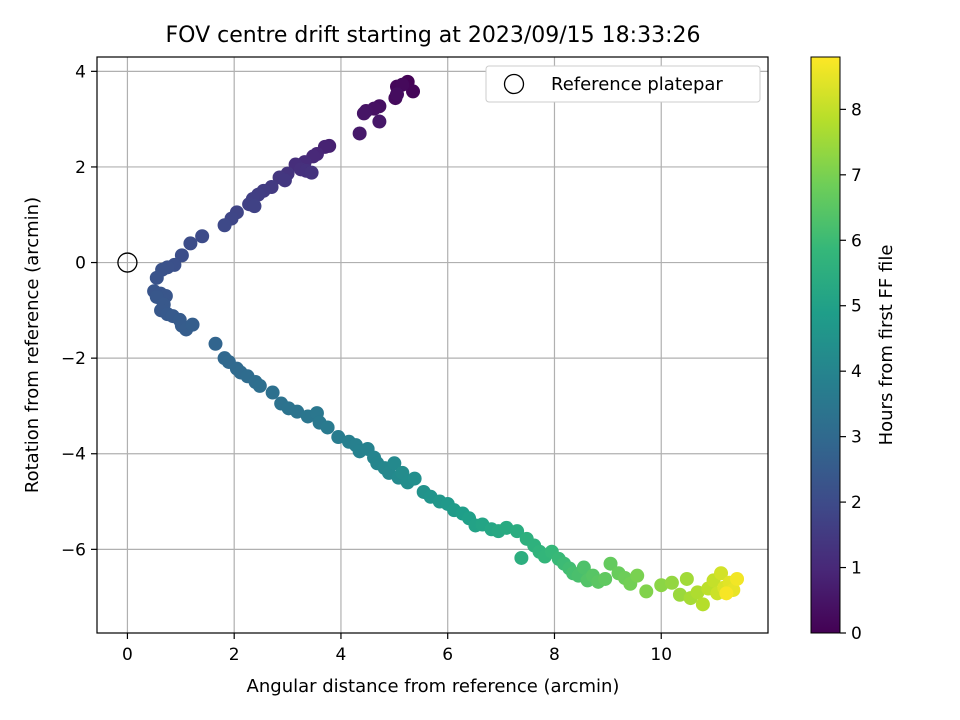  Describe the element at coordinates (856, 503) in the screenshot. I see `colorbar-tick-label: 2` at that location.